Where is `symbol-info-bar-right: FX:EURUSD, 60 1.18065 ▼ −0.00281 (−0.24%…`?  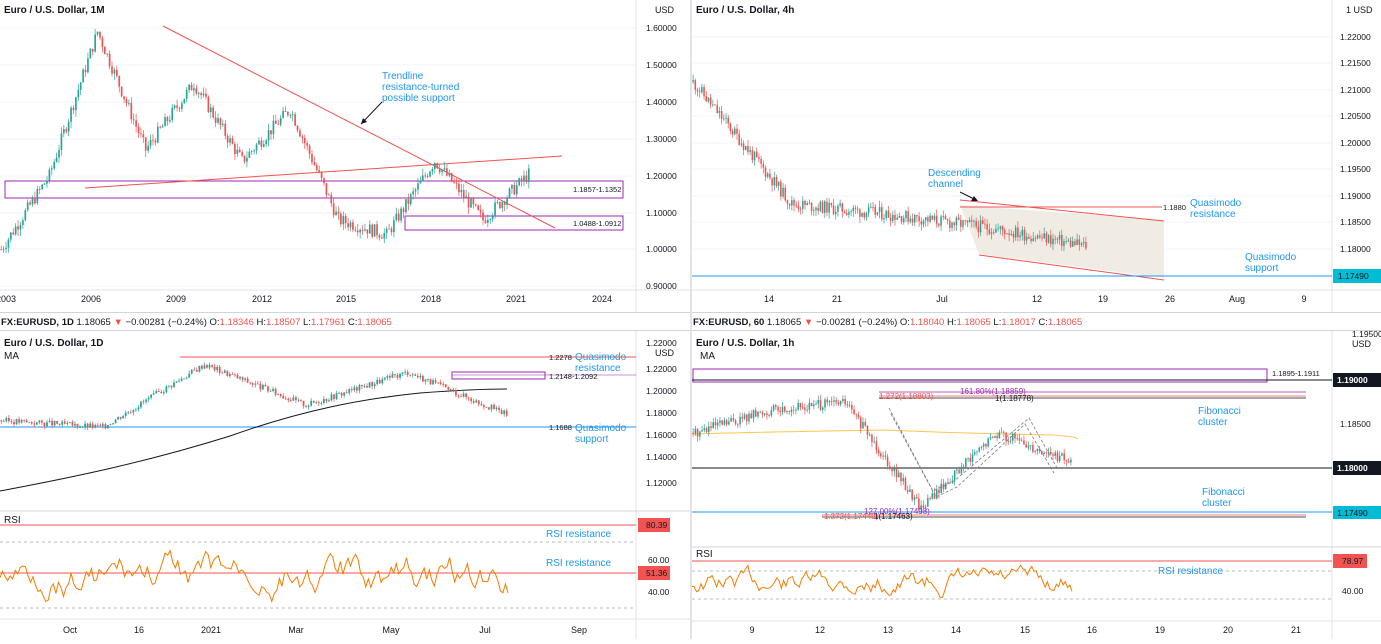 symbol-info-bar-right: FX:EURUSD, 60 1.18065 ▼ −0.00281 (−0.24%… is located at coordinates (1036, 321).